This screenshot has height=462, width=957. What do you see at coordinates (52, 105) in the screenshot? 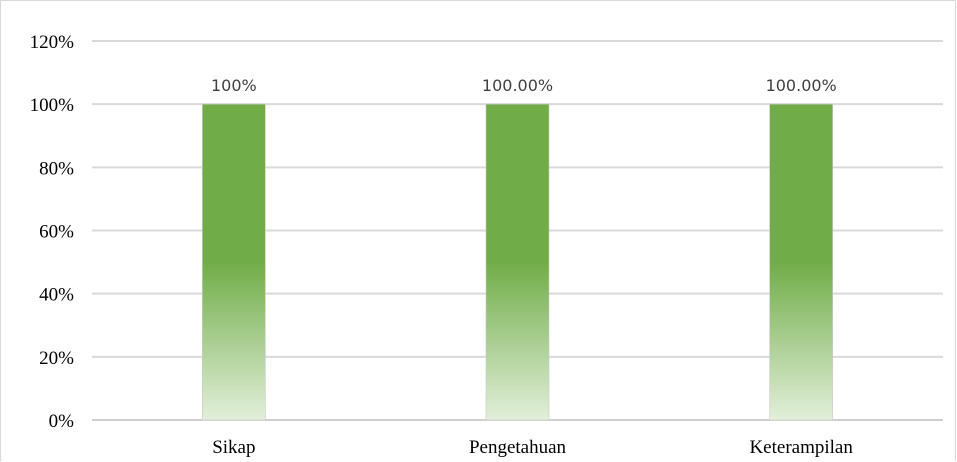
I see `y-tick-label: 100%` at bounding box center [52, 105].